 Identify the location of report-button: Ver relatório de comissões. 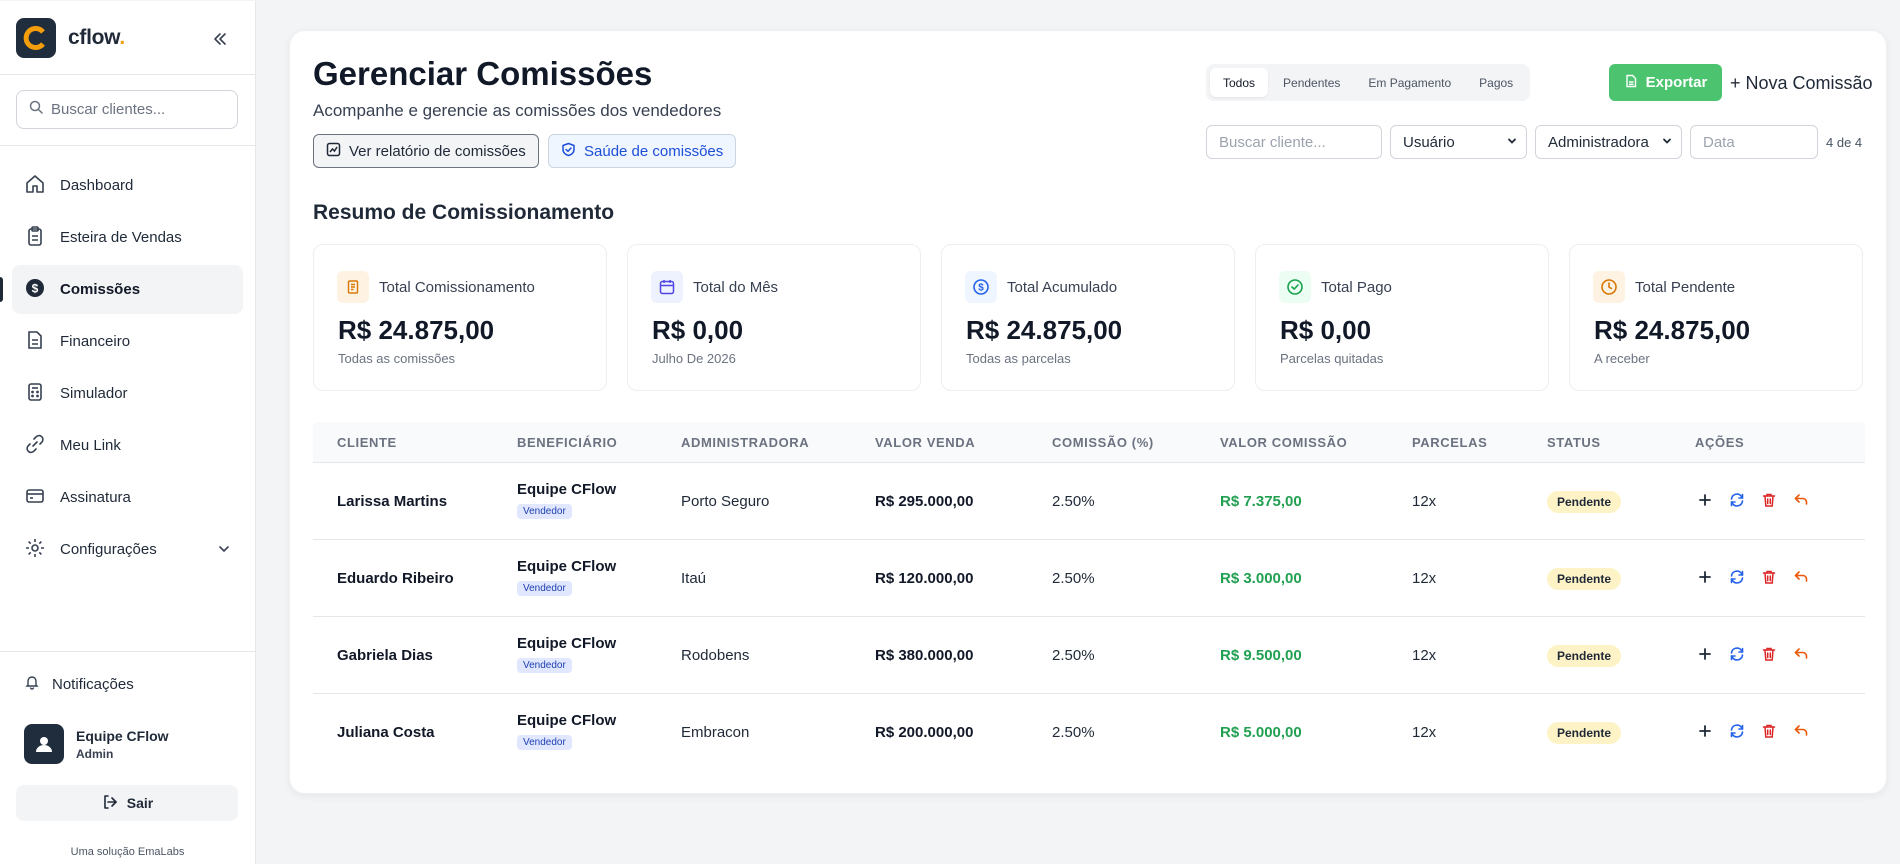
(426, 151).